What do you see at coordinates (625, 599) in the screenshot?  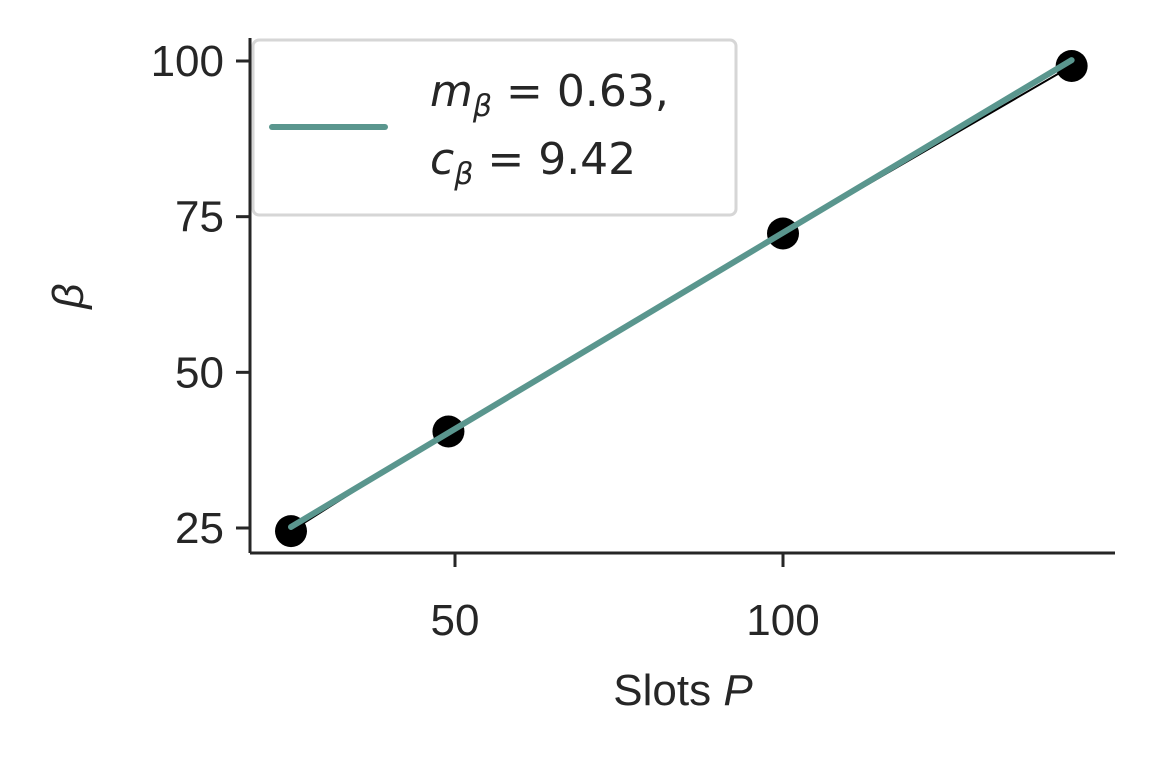 I see `x-ticks: 50 100` at bounding box center [625, 599].